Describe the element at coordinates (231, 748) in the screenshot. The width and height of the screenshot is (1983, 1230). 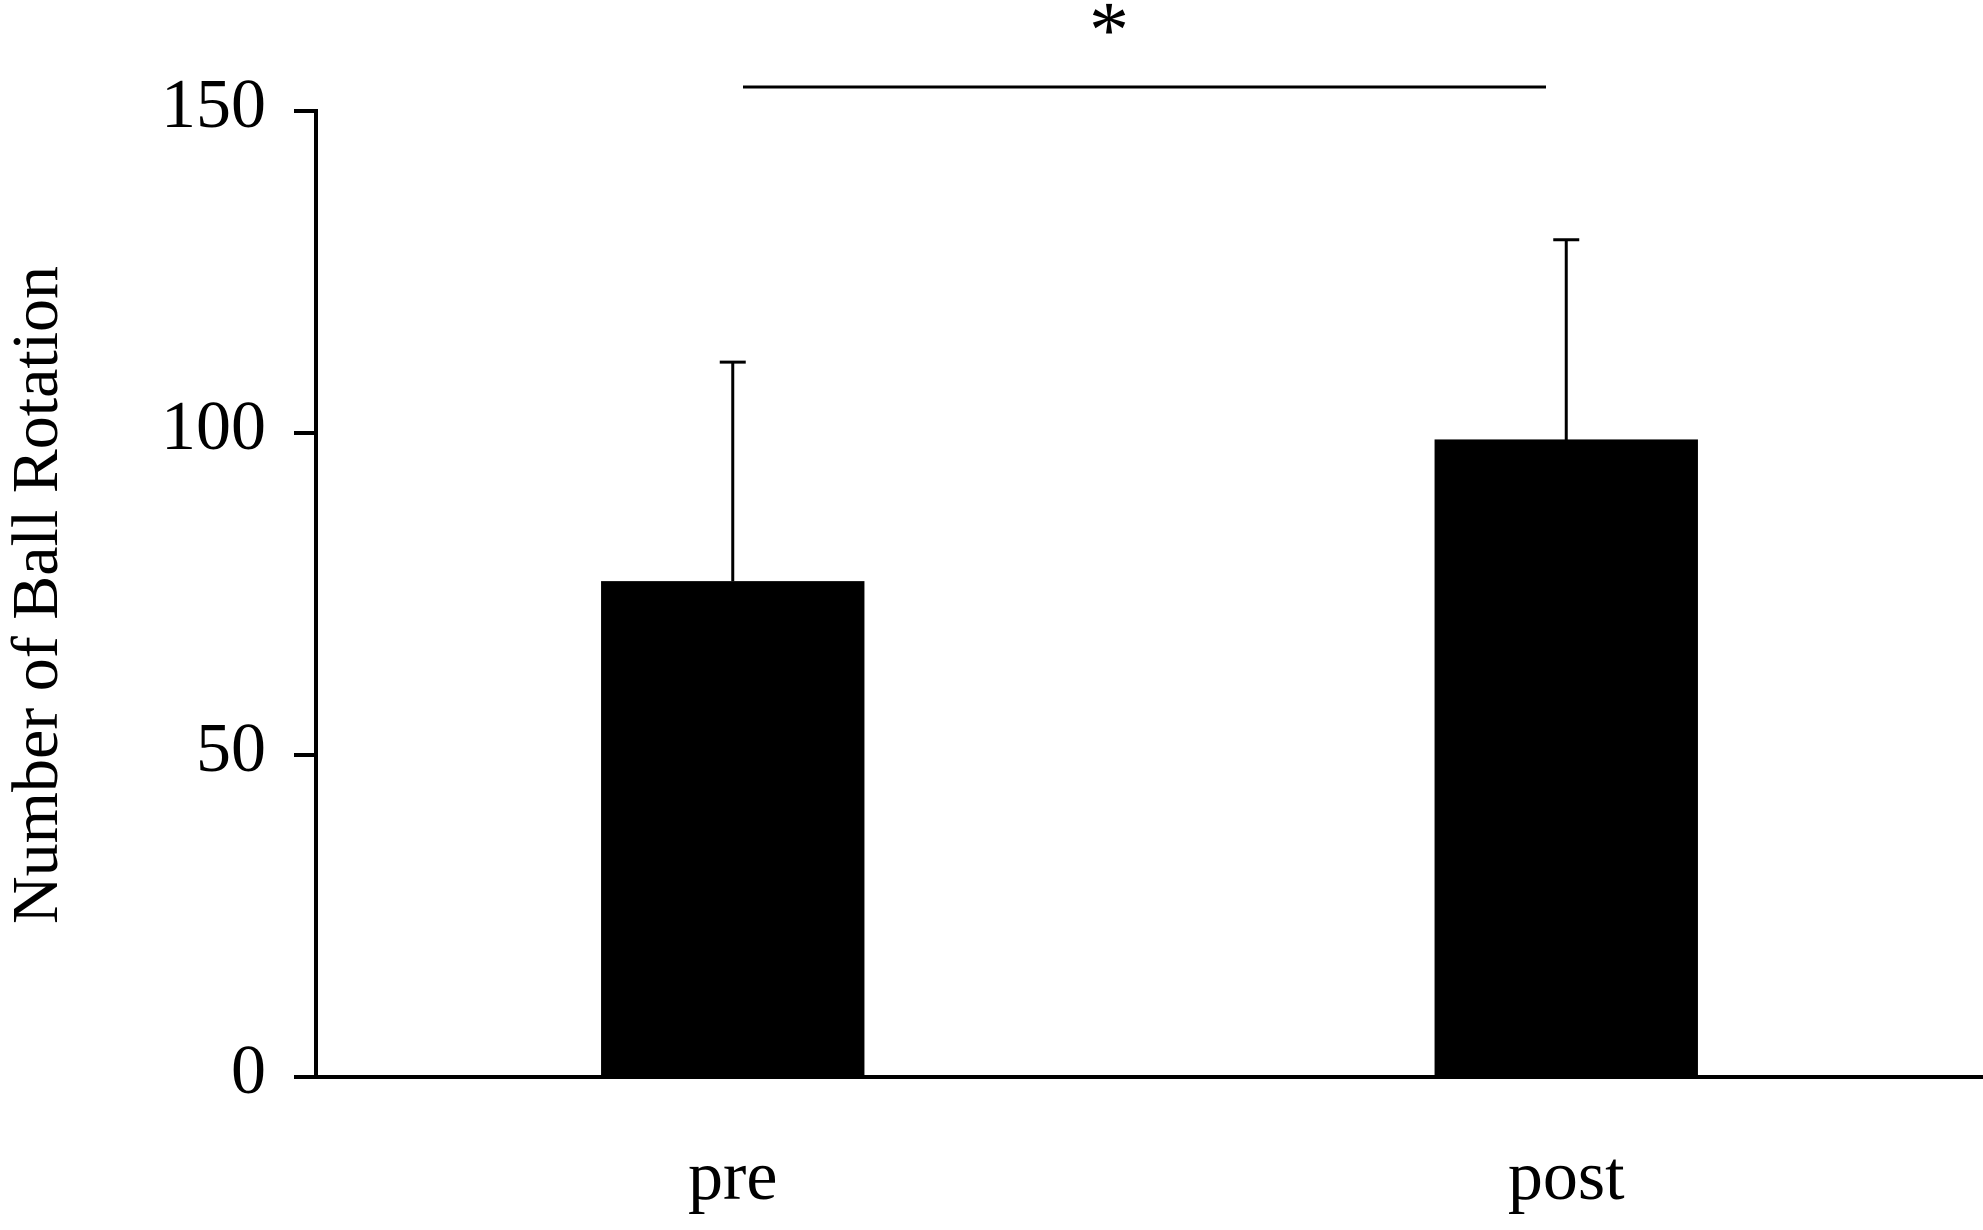
I see `y-tick-label: 50` at that location.